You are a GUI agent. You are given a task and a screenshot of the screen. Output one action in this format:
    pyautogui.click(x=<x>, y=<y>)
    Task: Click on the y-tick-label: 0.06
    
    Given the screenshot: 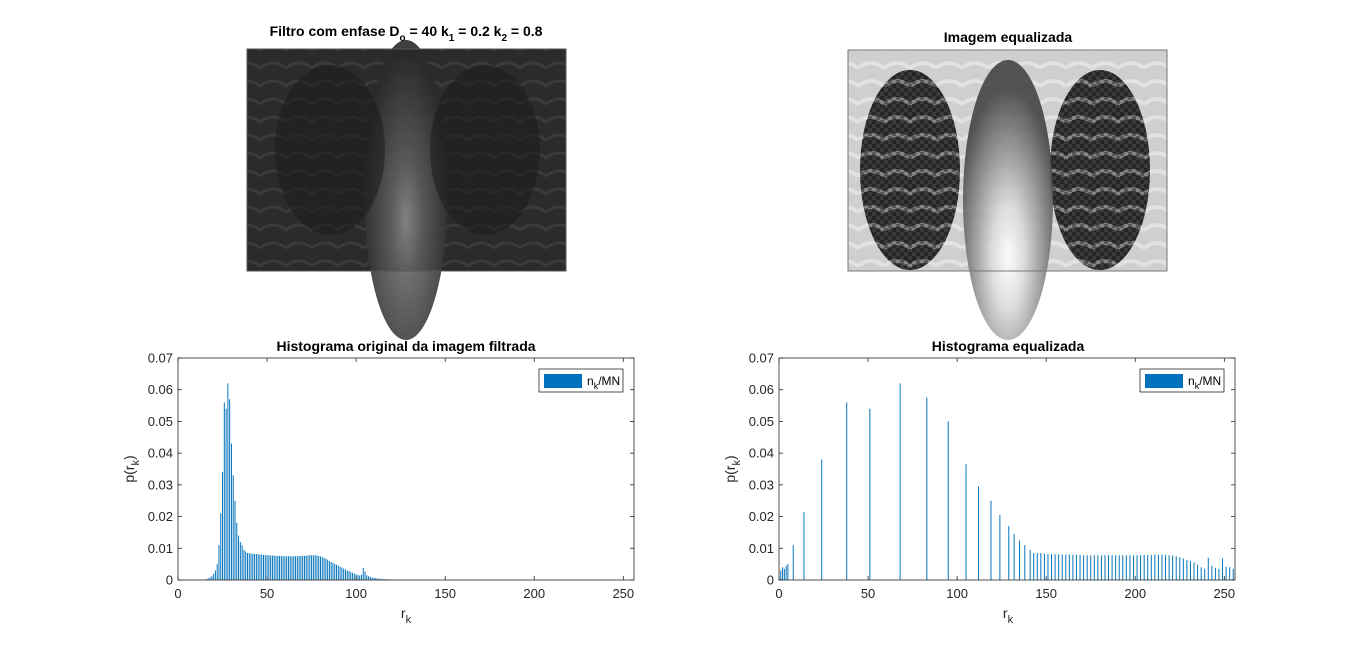 What is the action you would take?
    pyautogui.click(x=160, y=389)
    